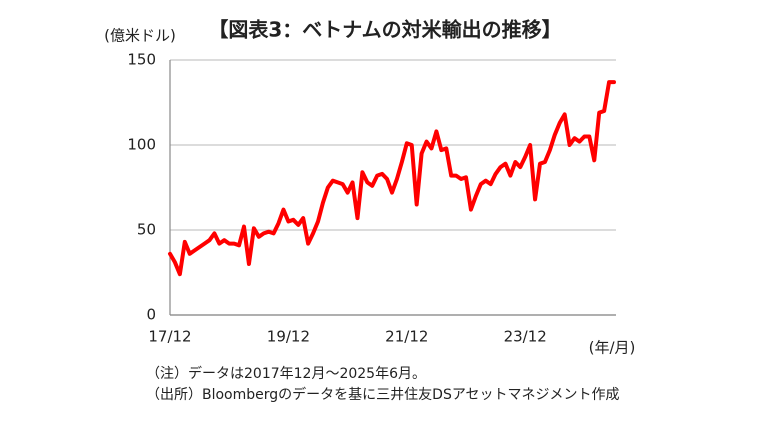 The height and width of the screenshot is (433, 770). What do you see at coordinates (525, 337) in the screenshot?
I see `x-tick-label: 23/12` at bounding box center [525, 337].